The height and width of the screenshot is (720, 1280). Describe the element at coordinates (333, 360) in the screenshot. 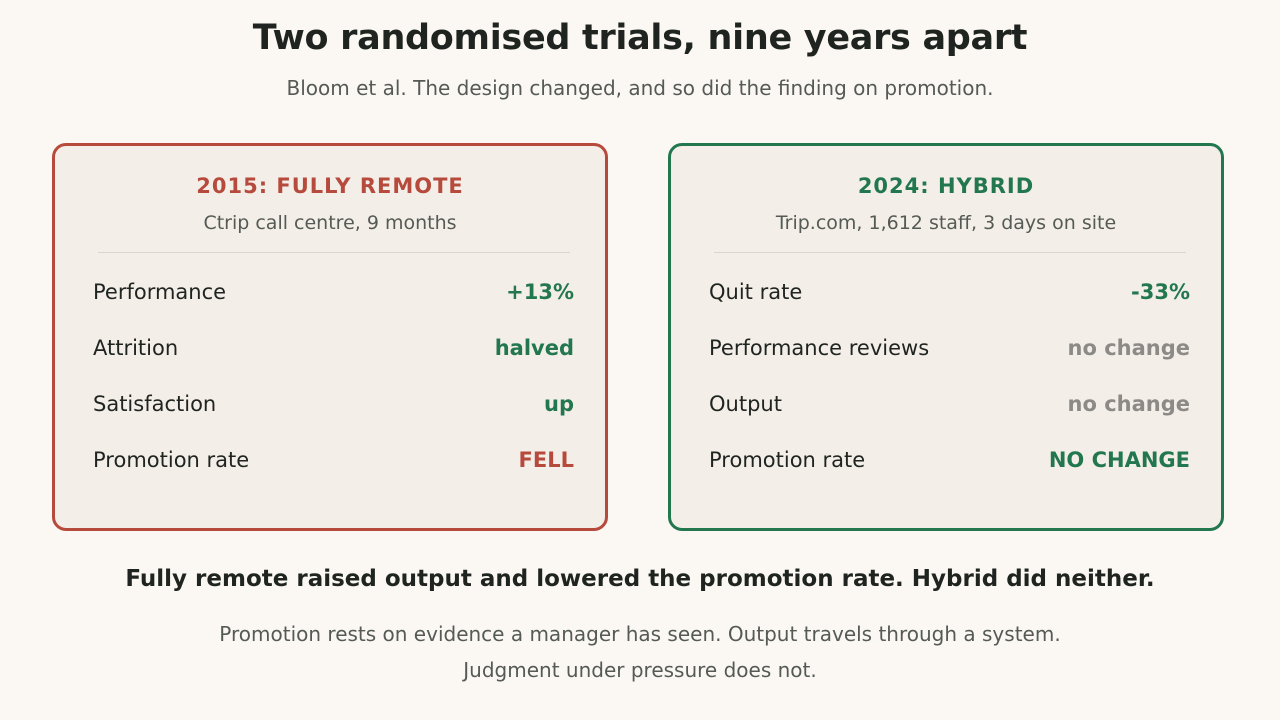

I see `metric-row: Attrition halved` at that location.